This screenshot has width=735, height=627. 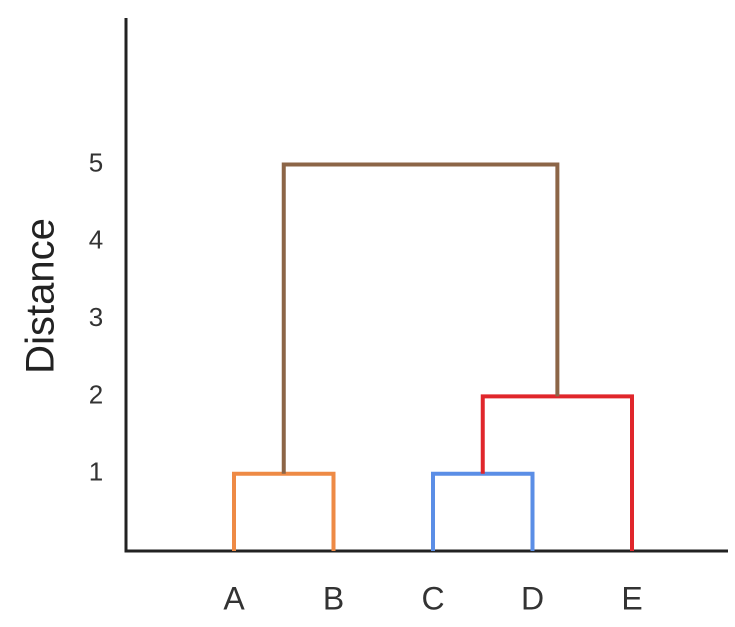 What do you see at coordinates (234, 598) in the screenshot?
I see `leaf-label-a: A` at bounding box center [234, 598].